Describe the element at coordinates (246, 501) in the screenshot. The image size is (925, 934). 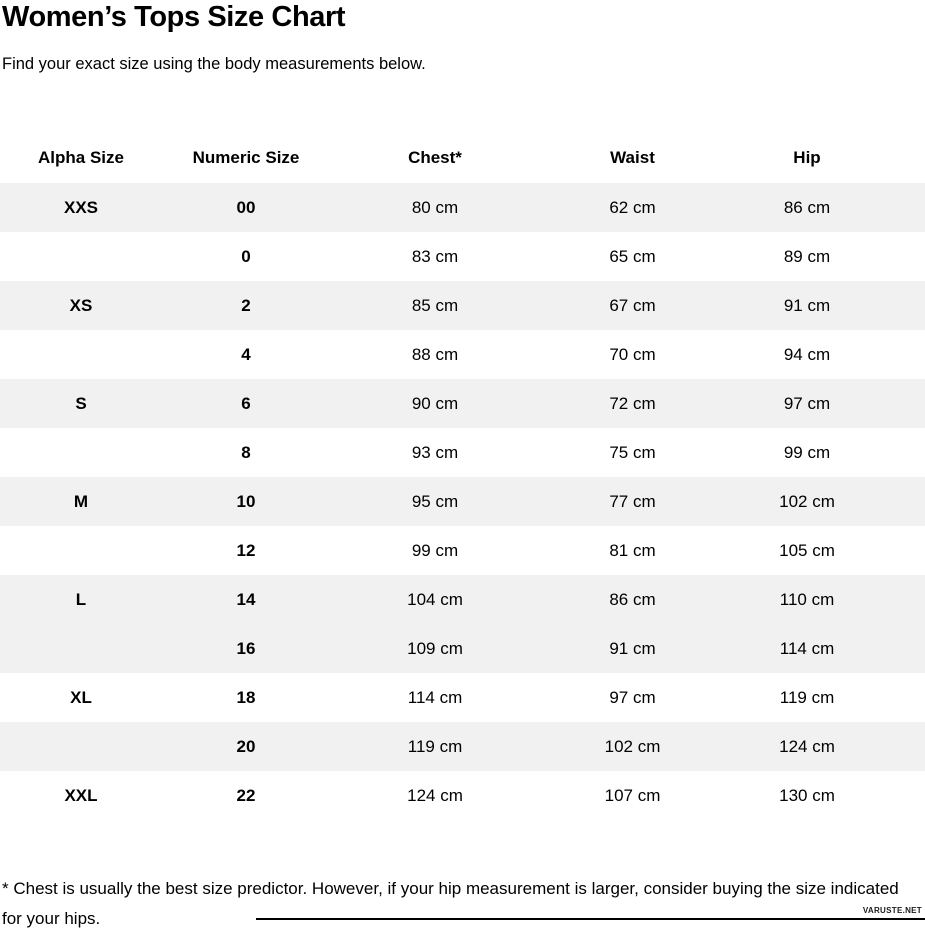
I see `numeric-size-cell: 10` at that location.